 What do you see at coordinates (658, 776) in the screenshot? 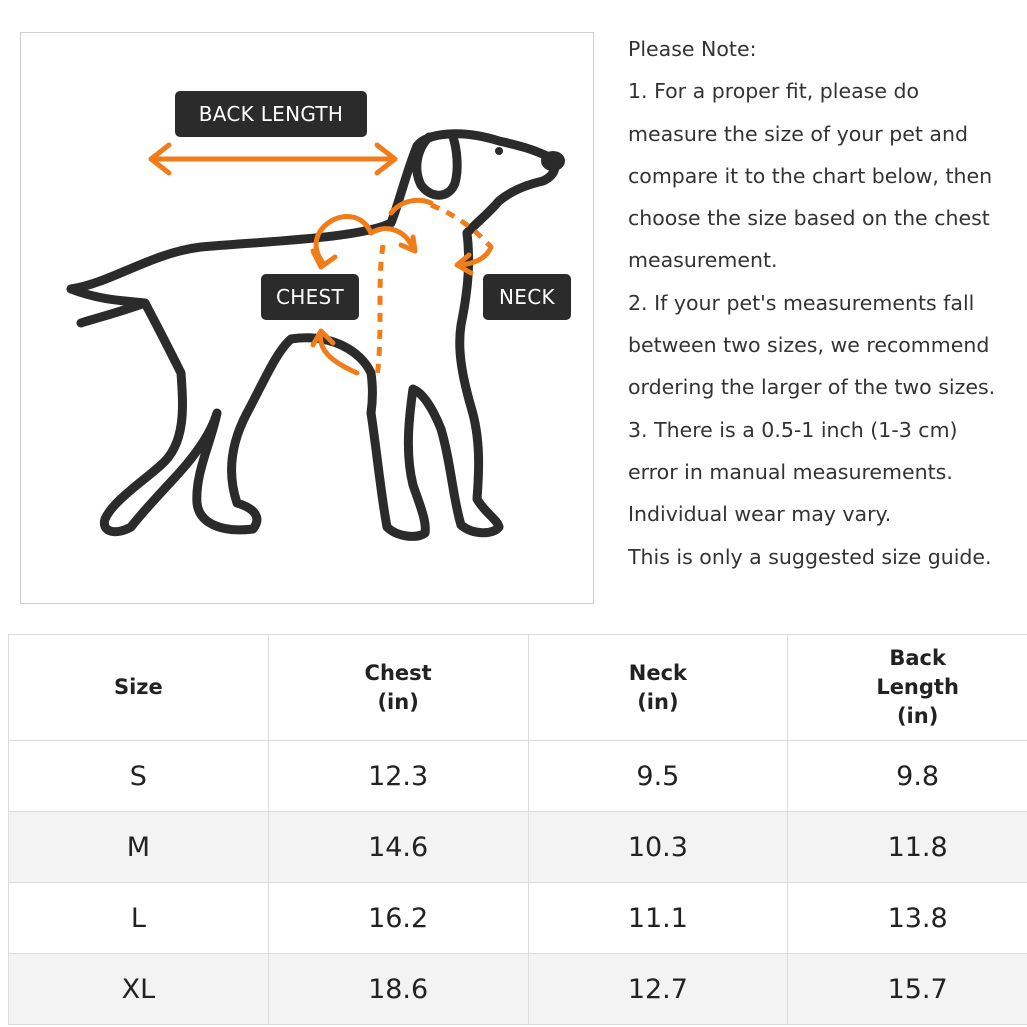
I see `cell-neck: 9.5` at bounding box center [658, 776].